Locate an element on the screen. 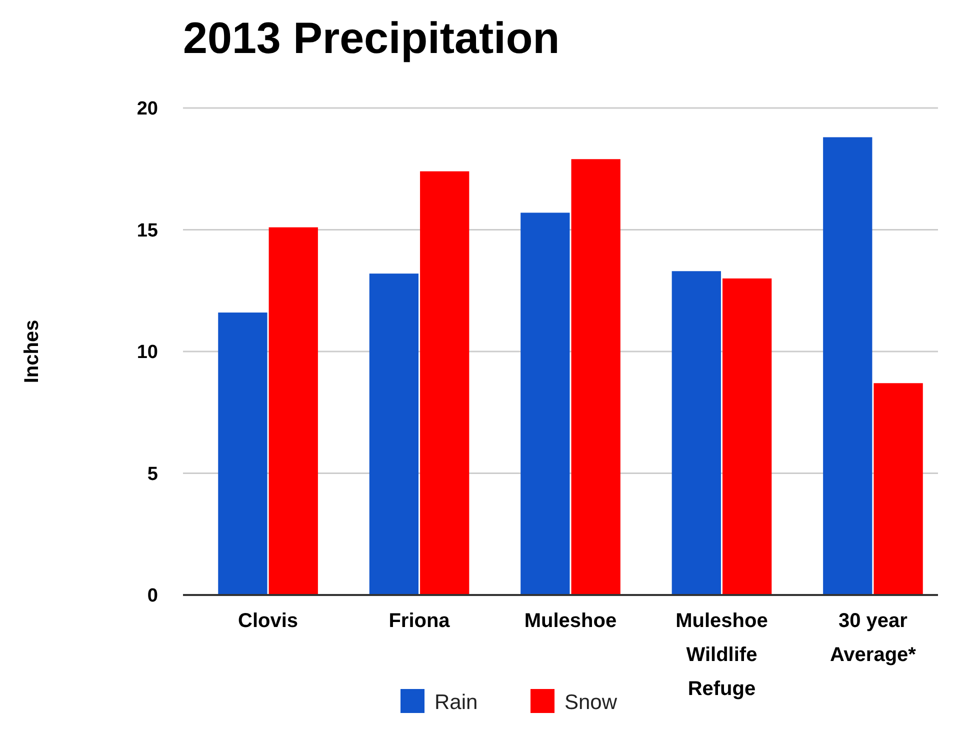 This screenshot has width=961, height=729. x-tick-label: Friona is located at coordinates (419, 621).